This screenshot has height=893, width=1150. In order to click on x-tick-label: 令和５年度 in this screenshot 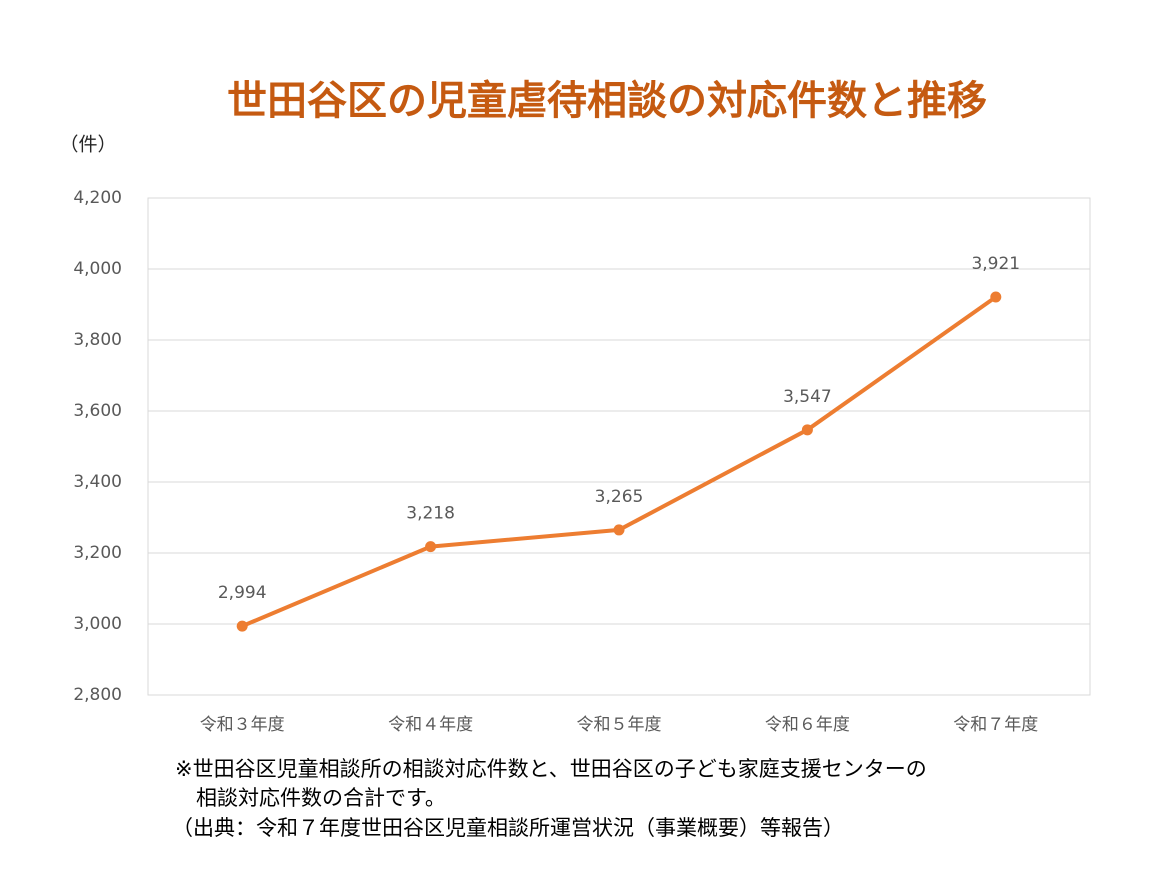, I will do `click(619, 725)`.